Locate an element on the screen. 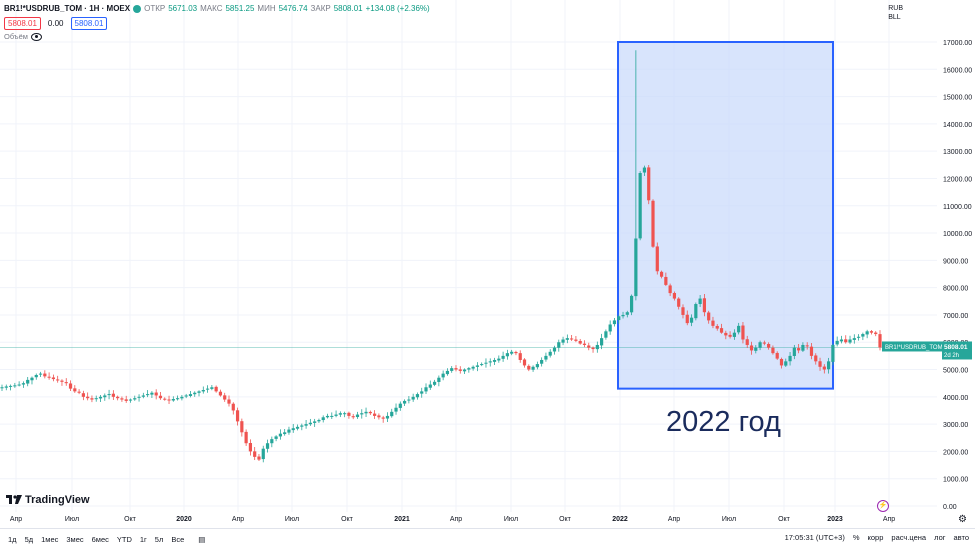 This screenshot has width=975, height=549. buy-button: 5808.01 is located at coordinates (89, 23).